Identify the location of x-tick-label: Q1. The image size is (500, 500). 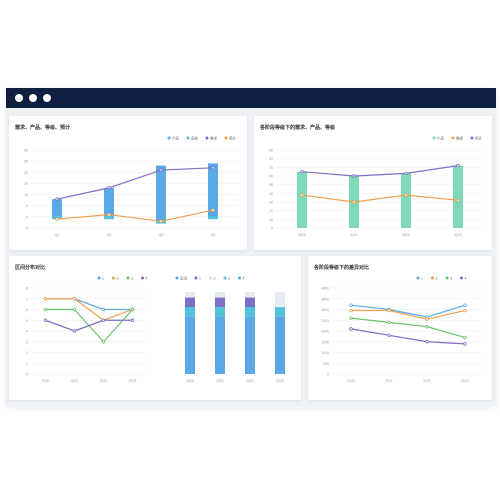
(57, 235).